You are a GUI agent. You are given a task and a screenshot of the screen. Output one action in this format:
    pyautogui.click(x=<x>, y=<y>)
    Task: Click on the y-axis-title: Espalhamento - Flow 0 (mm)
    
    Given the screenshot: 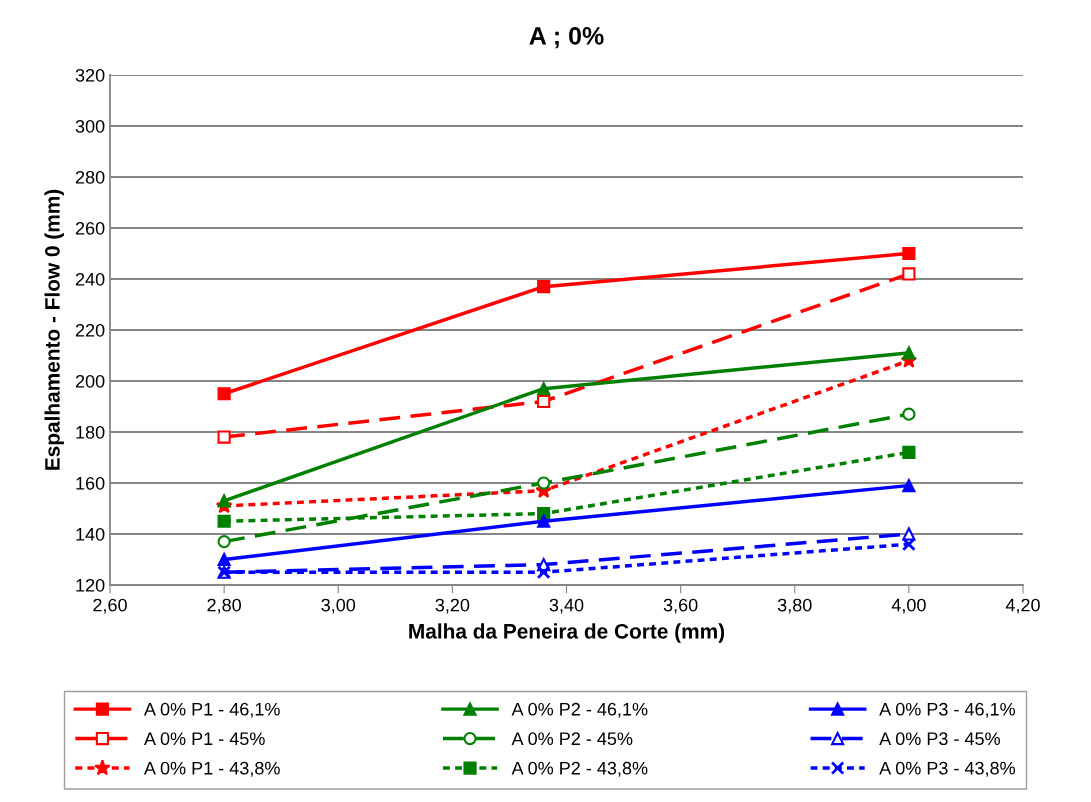 What is the action you would take?
    pyautogui.click(x=54, y=329)
    